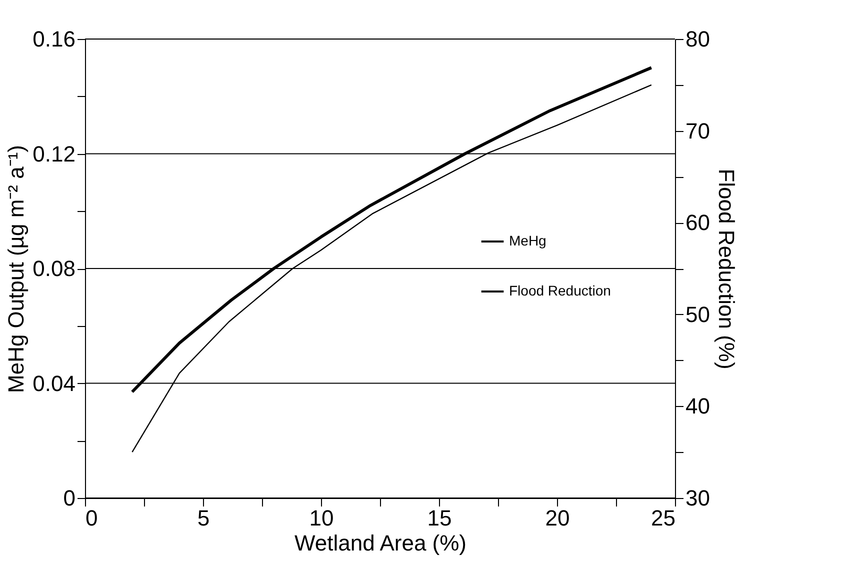 The image size is (847, 588). What do you see at coordinates (54, 153) in the screenshot?
I see `y-tick-label: 0.12` at bounding box center [54, 153].